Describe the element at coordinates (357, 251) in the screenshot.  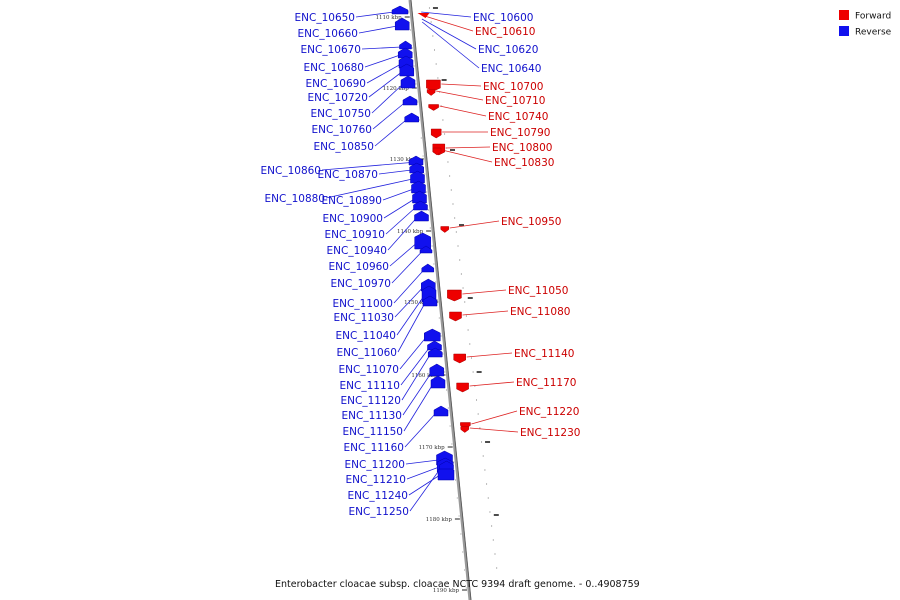
I see `reverse-gene-label: ENC_10940` at that location.